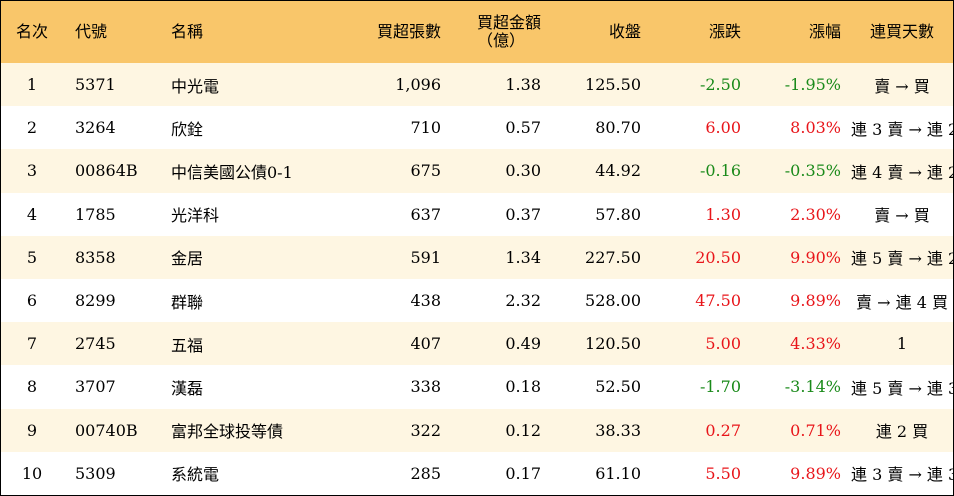 The height and width of the screenshot is (496, 954). I want to click on cell-rank: 10, so click(32, 473).